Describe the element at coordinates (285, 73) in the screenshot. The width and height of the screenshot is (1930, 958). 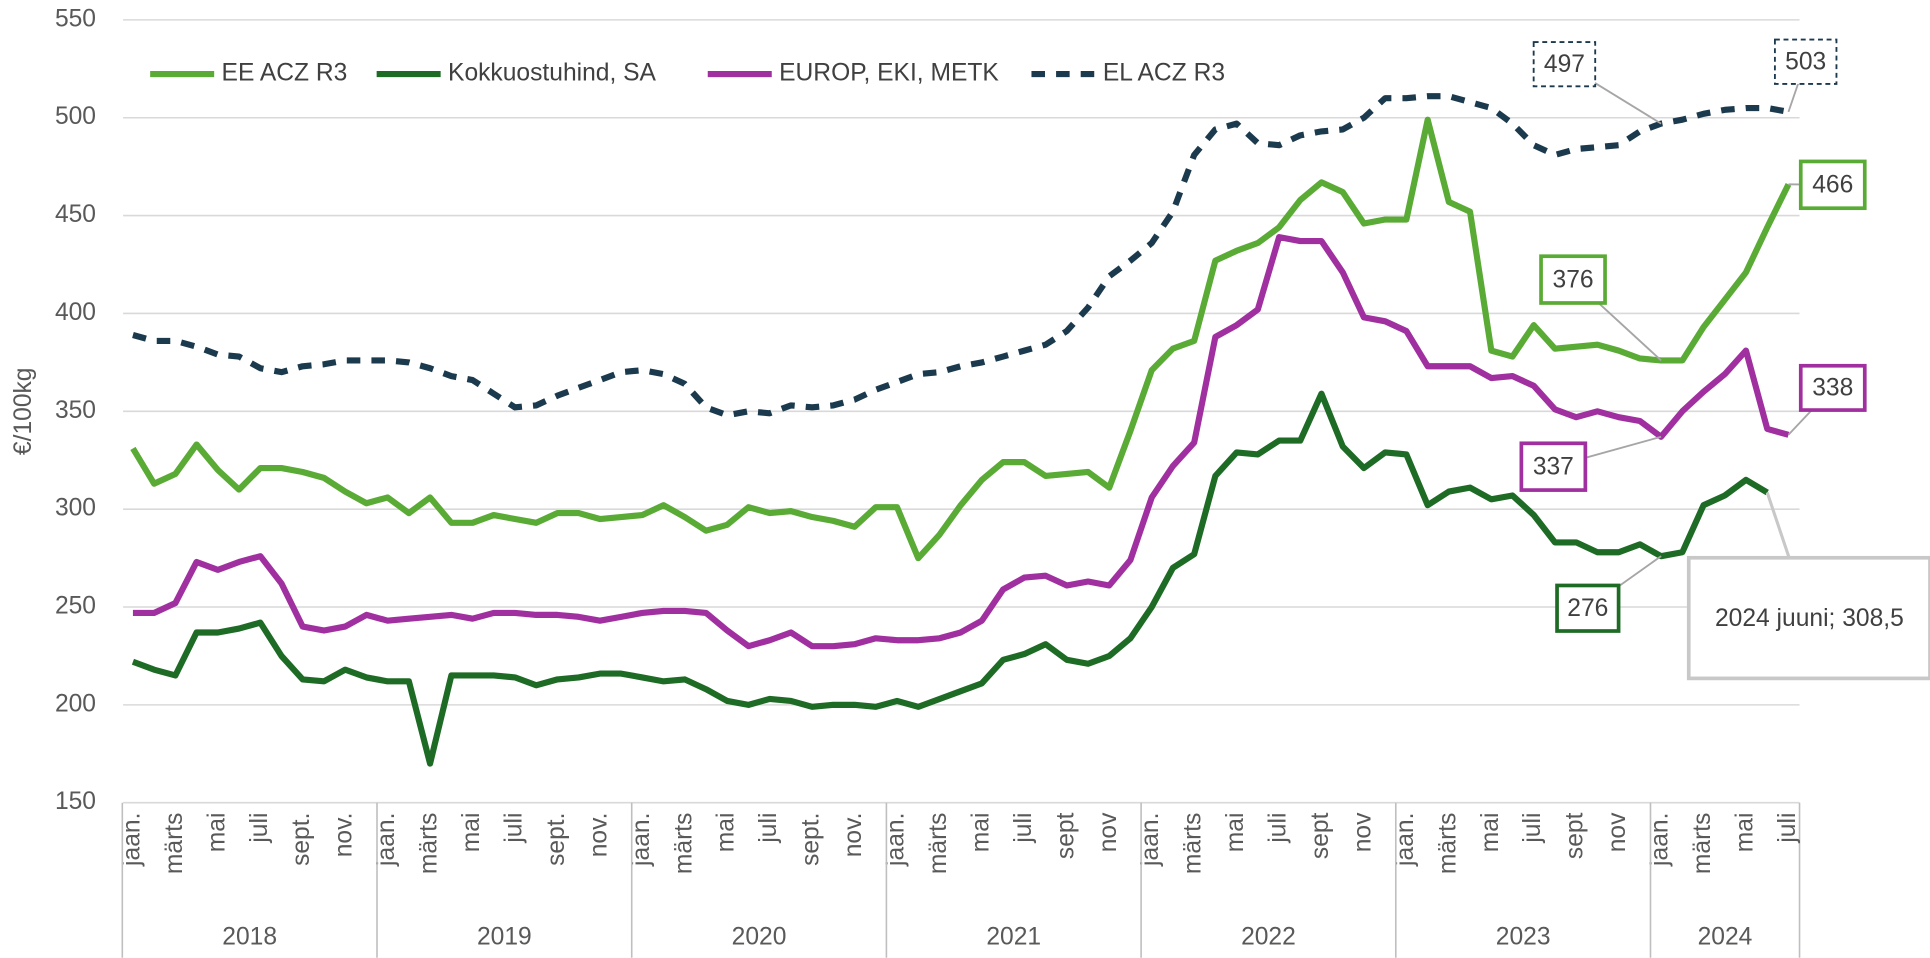
I see `legend-label: EE ACZ R3` at that location.